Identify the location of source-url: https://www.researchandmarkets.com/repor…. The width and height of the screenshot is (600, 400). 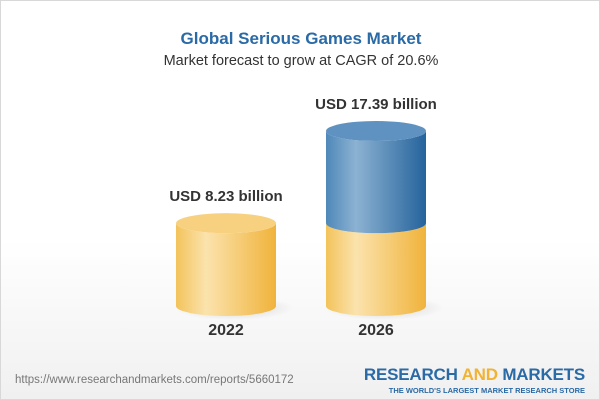
(154, 380).